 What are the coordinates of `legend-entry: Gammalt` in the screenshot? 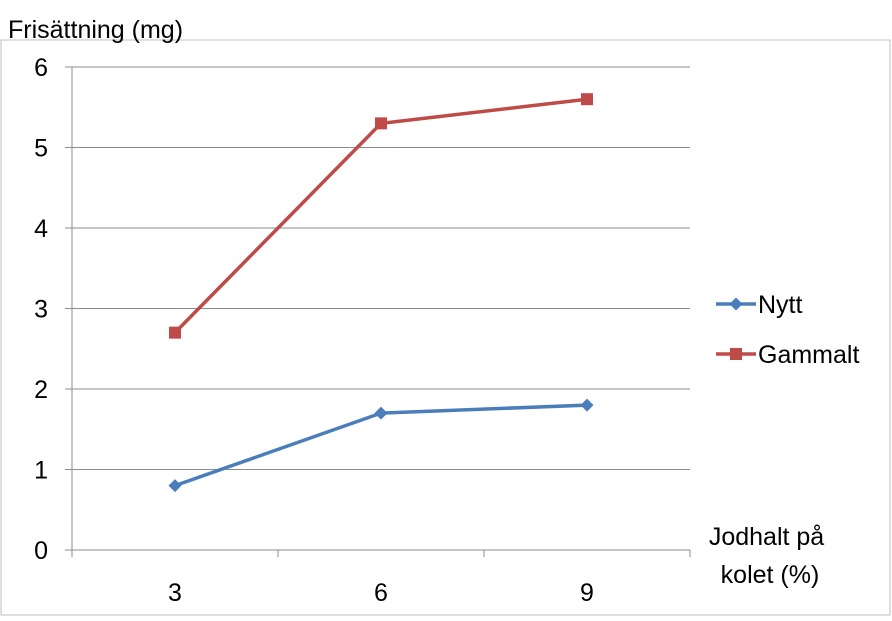 It's located at (787, 355).